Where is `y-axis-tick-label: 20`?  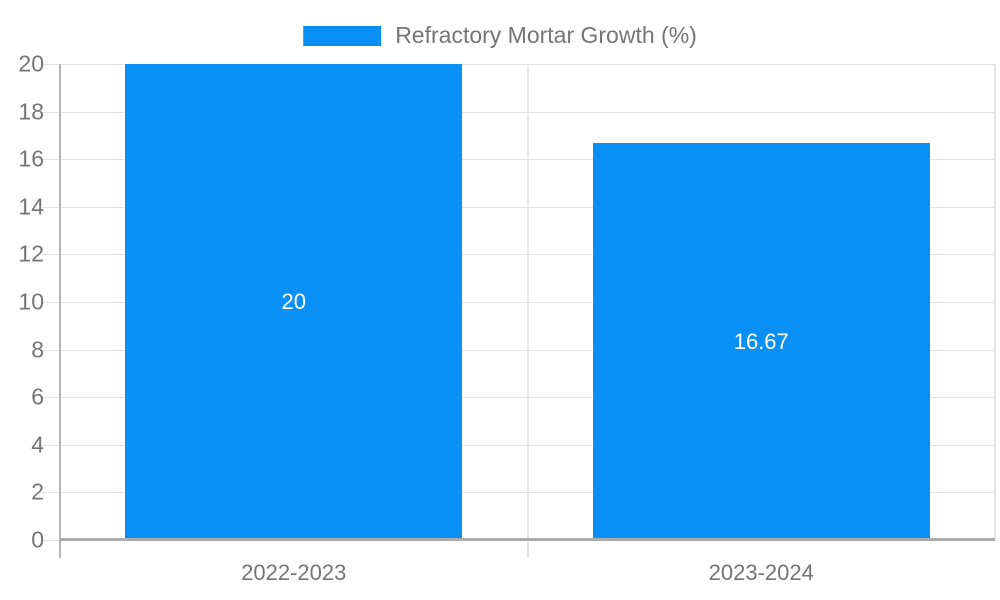 y-axis-tick-label: 20 is located at coordinates (31, 63).